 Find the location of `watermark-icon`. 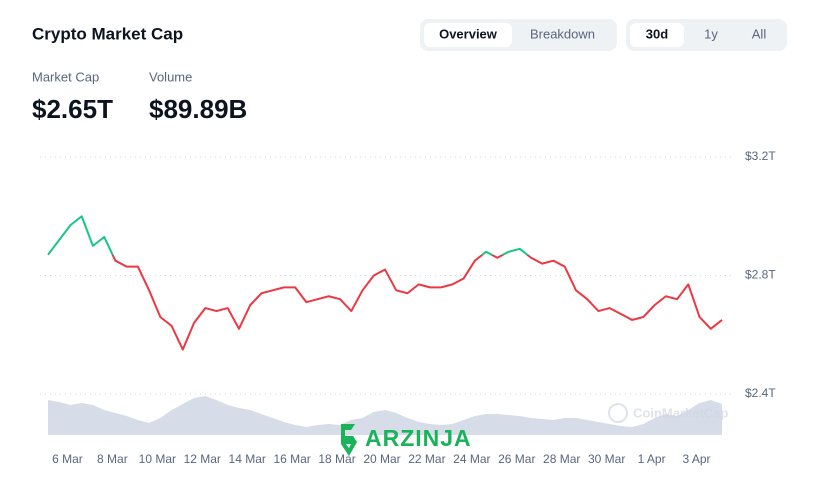

watermark-icon is located at coordinates (618, 413).